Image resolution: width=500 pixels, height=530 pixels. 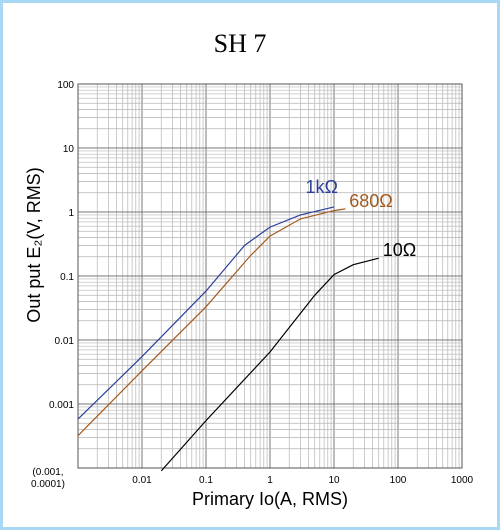 I want to click on y-tick-label: 0.1, so click(x=67, y=277).